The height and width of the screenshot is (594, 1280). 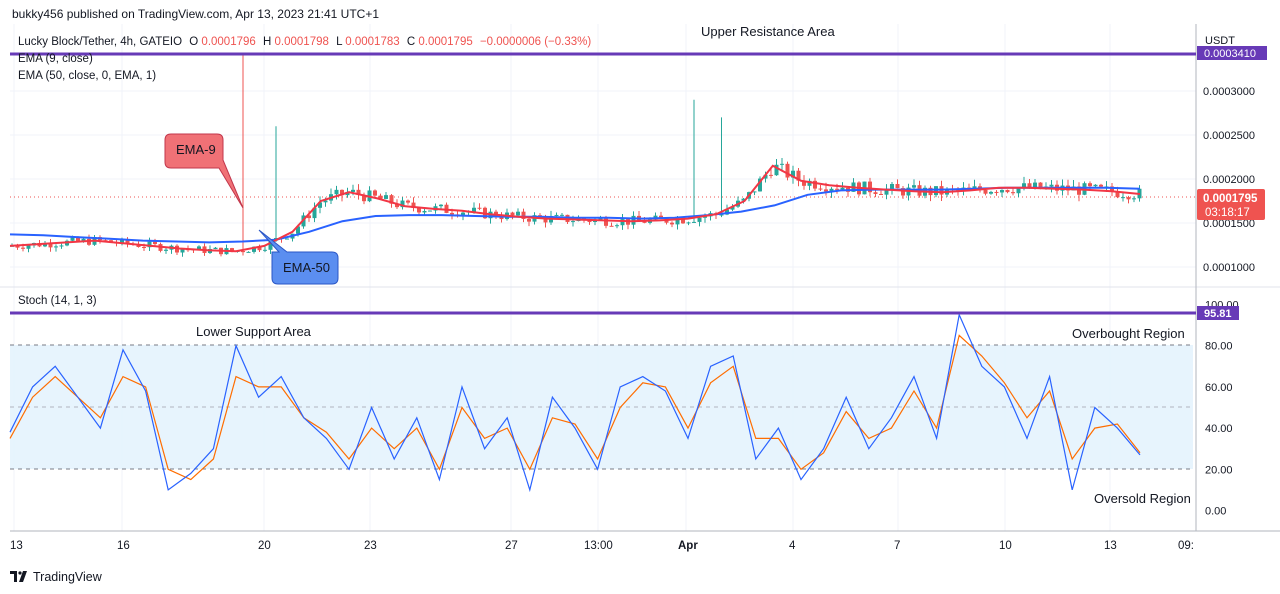 I want to click on price-tick-label: 0.0003000, so click(x=1229, y=92).